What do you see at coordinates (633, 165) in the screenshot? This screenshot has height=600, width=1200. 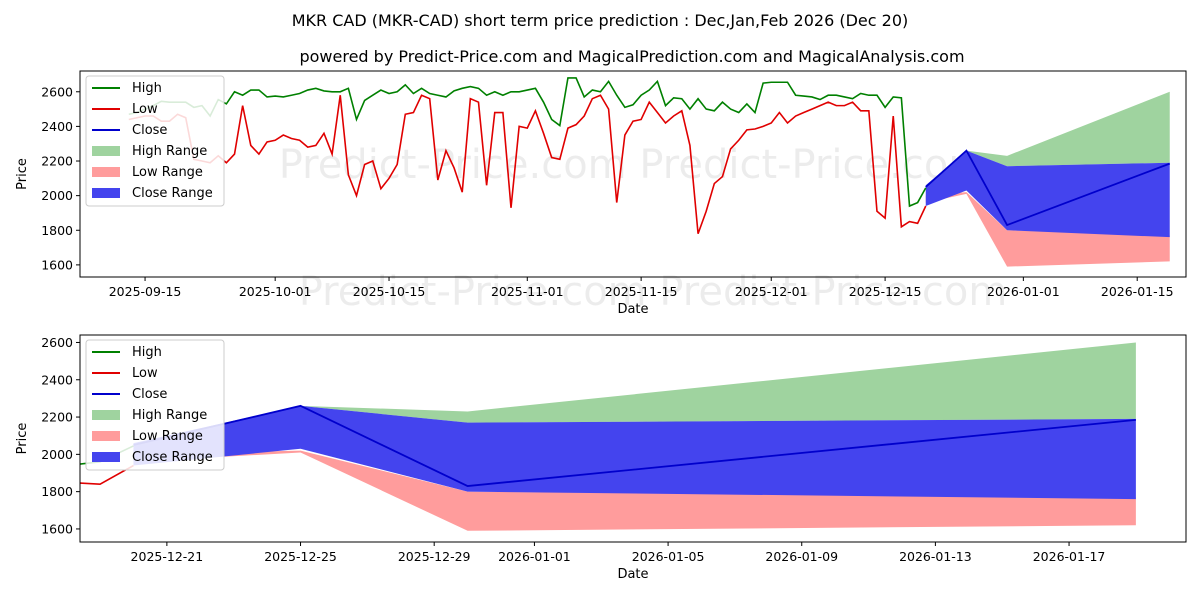 I see `watermark: Predict-Price.com Predict-Price.com` at bounding box center [633, 165].